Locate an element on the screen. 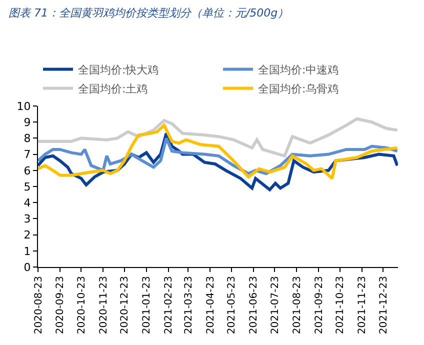 This screenshot has width=424, height=345. x-tick-label: 2021-08-23 is located at coordinates (297, 305).